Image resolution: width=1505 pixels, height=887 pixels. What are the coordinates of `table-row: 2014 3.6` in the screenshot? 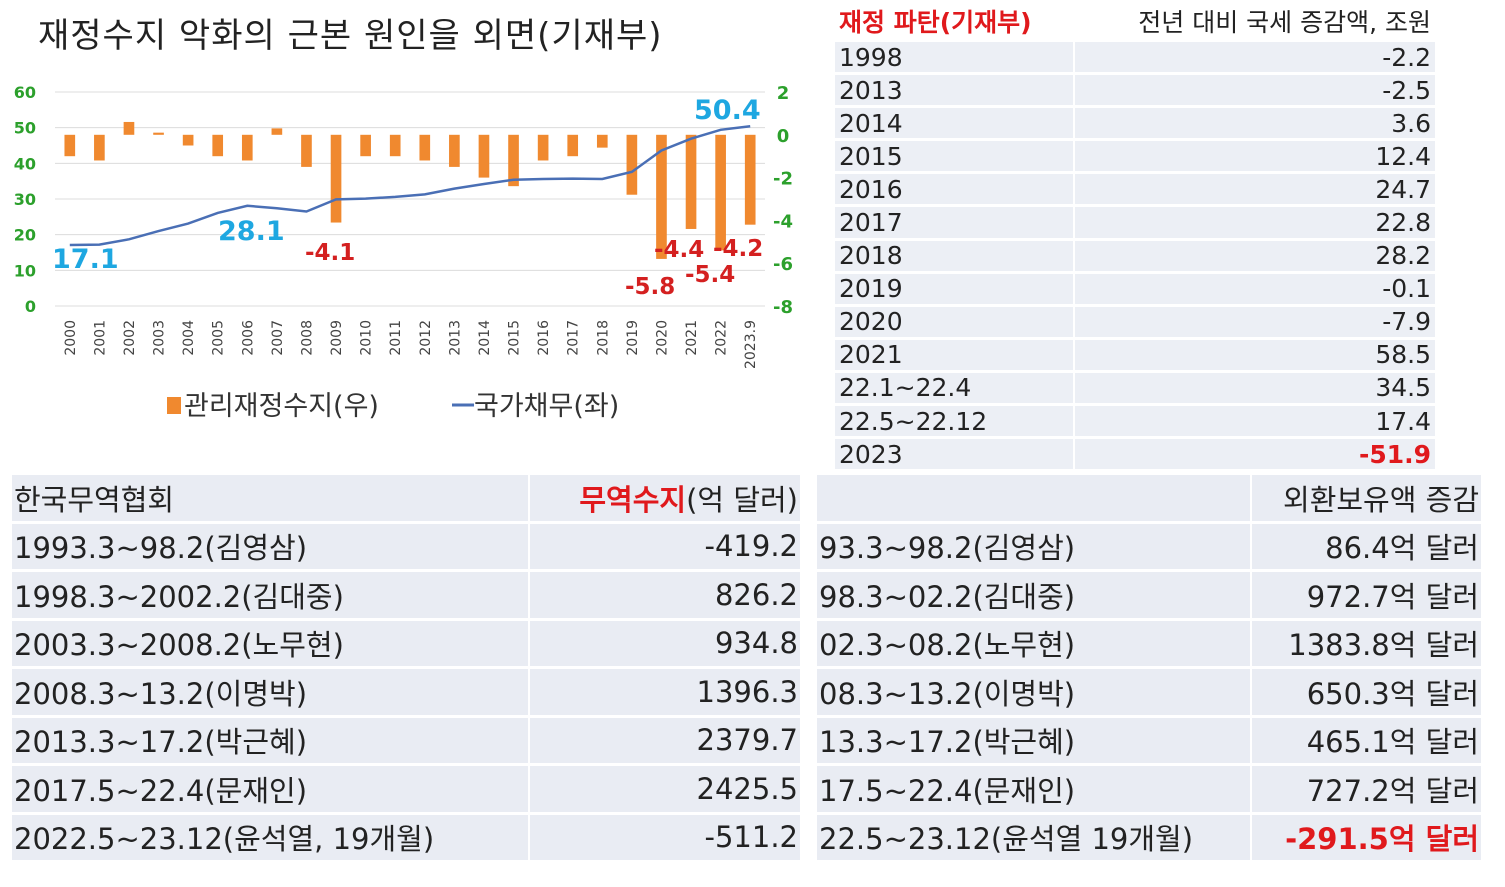 It's located at (1135, 123).